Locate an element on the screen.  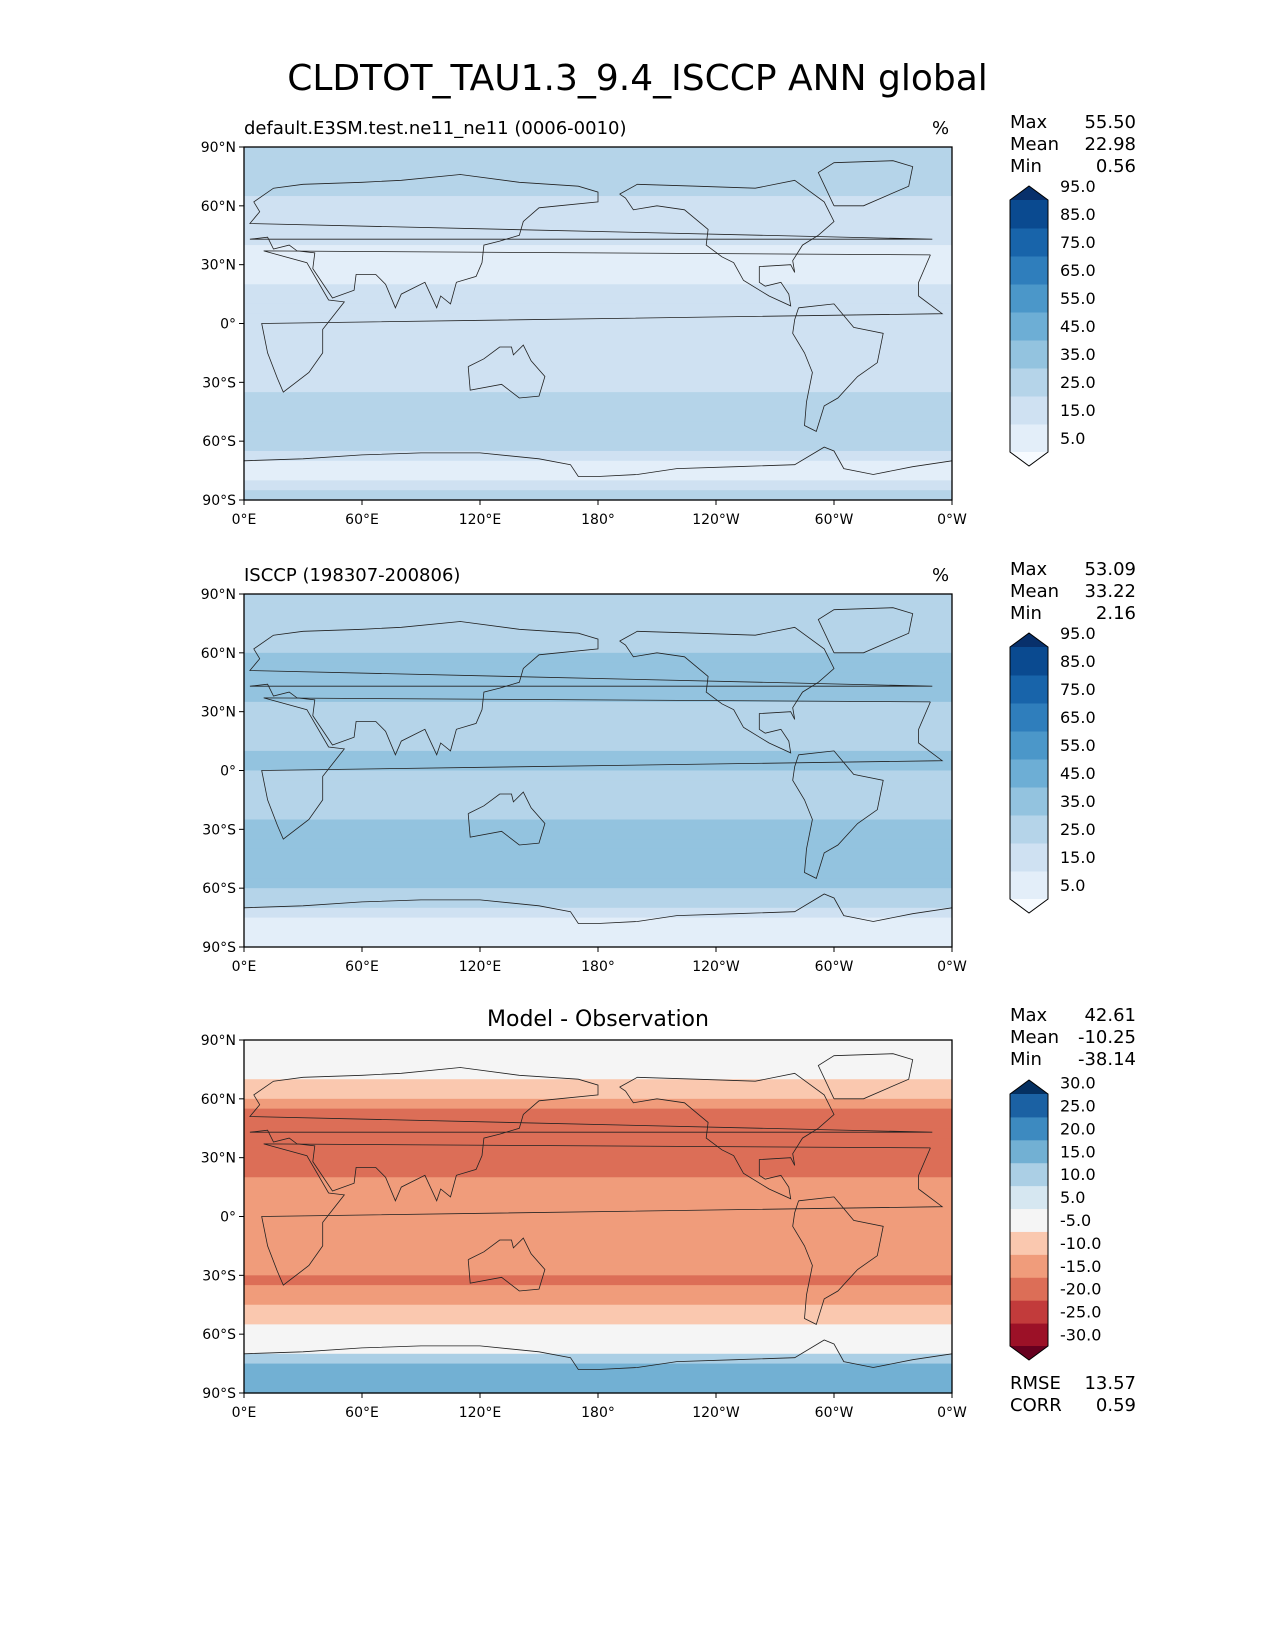
colorbar-outline is located at coordinates (1029, 1220).